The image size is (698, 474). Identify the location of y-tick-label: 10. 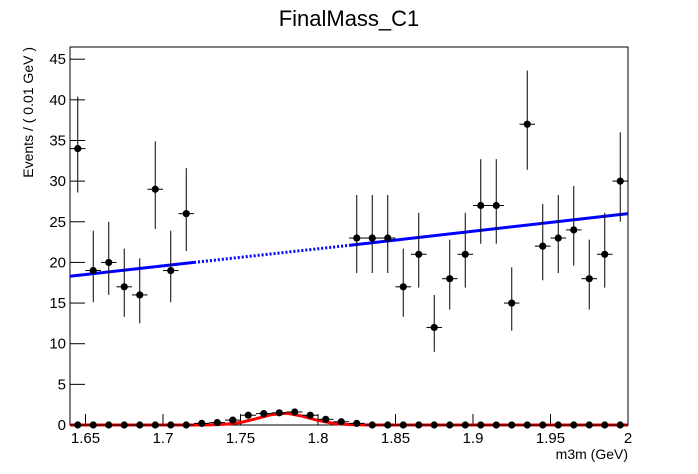
(57, 344).